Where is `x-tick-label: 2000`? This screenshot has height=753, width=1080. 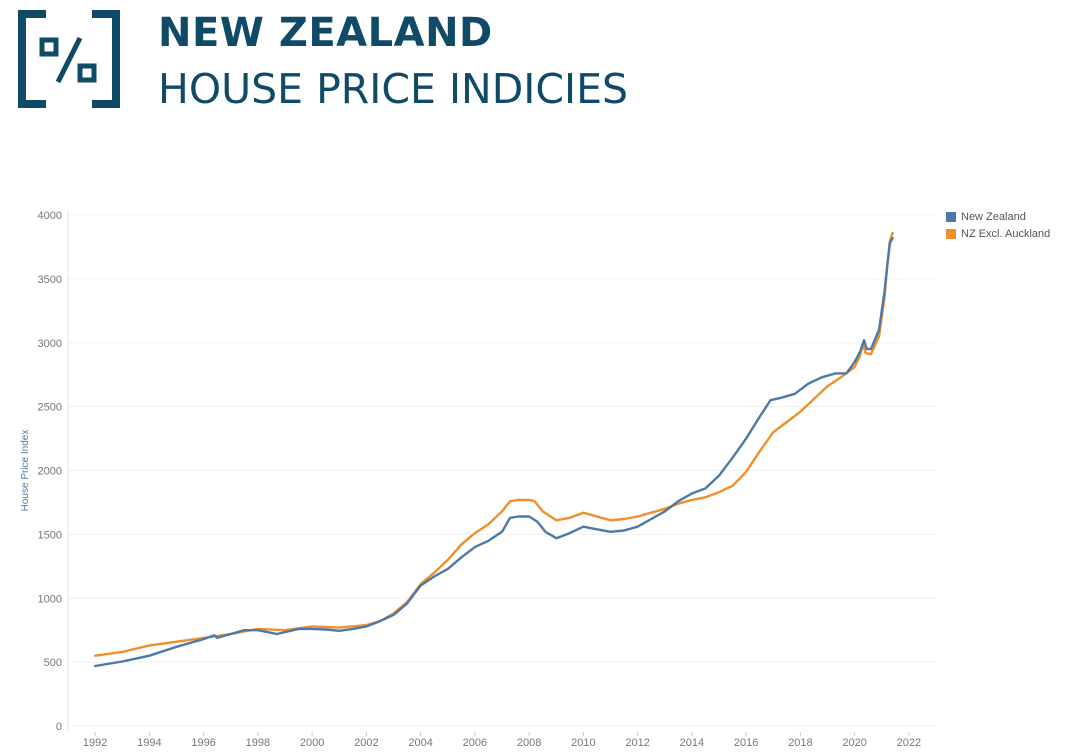
x-tick-label: 2000 is located at coordinates (312, 743).